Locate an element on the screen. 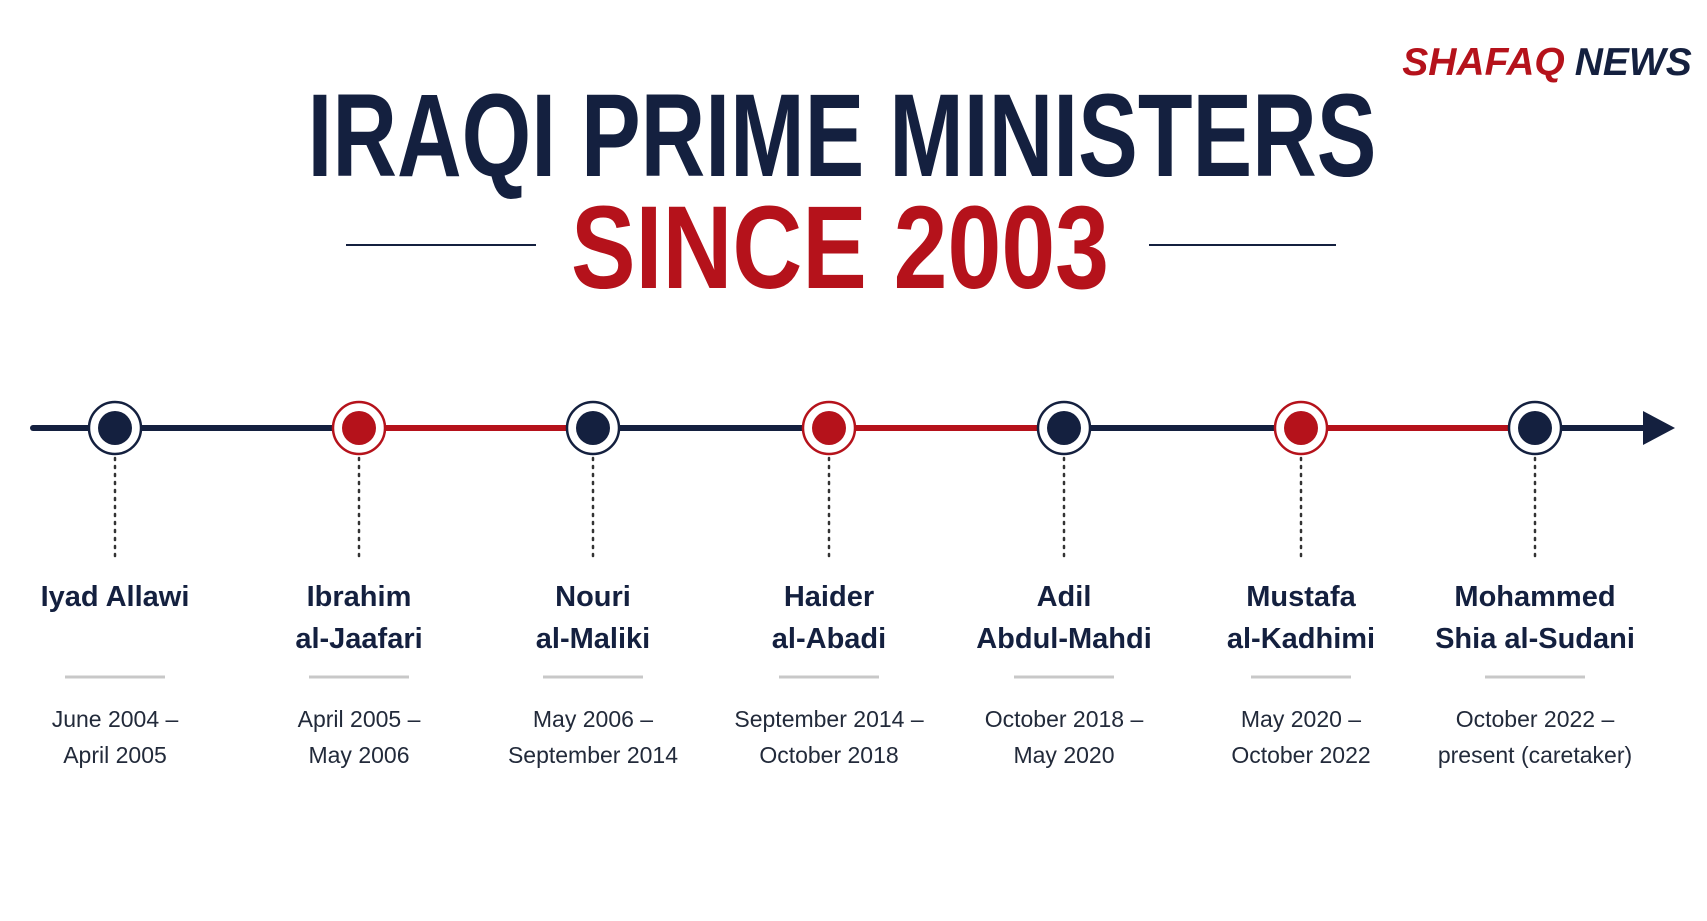 Image resolution: width=1707 pixels, height=921 pixels. pm-name: al-Kadhimi is located at coordinates (1301, 639).